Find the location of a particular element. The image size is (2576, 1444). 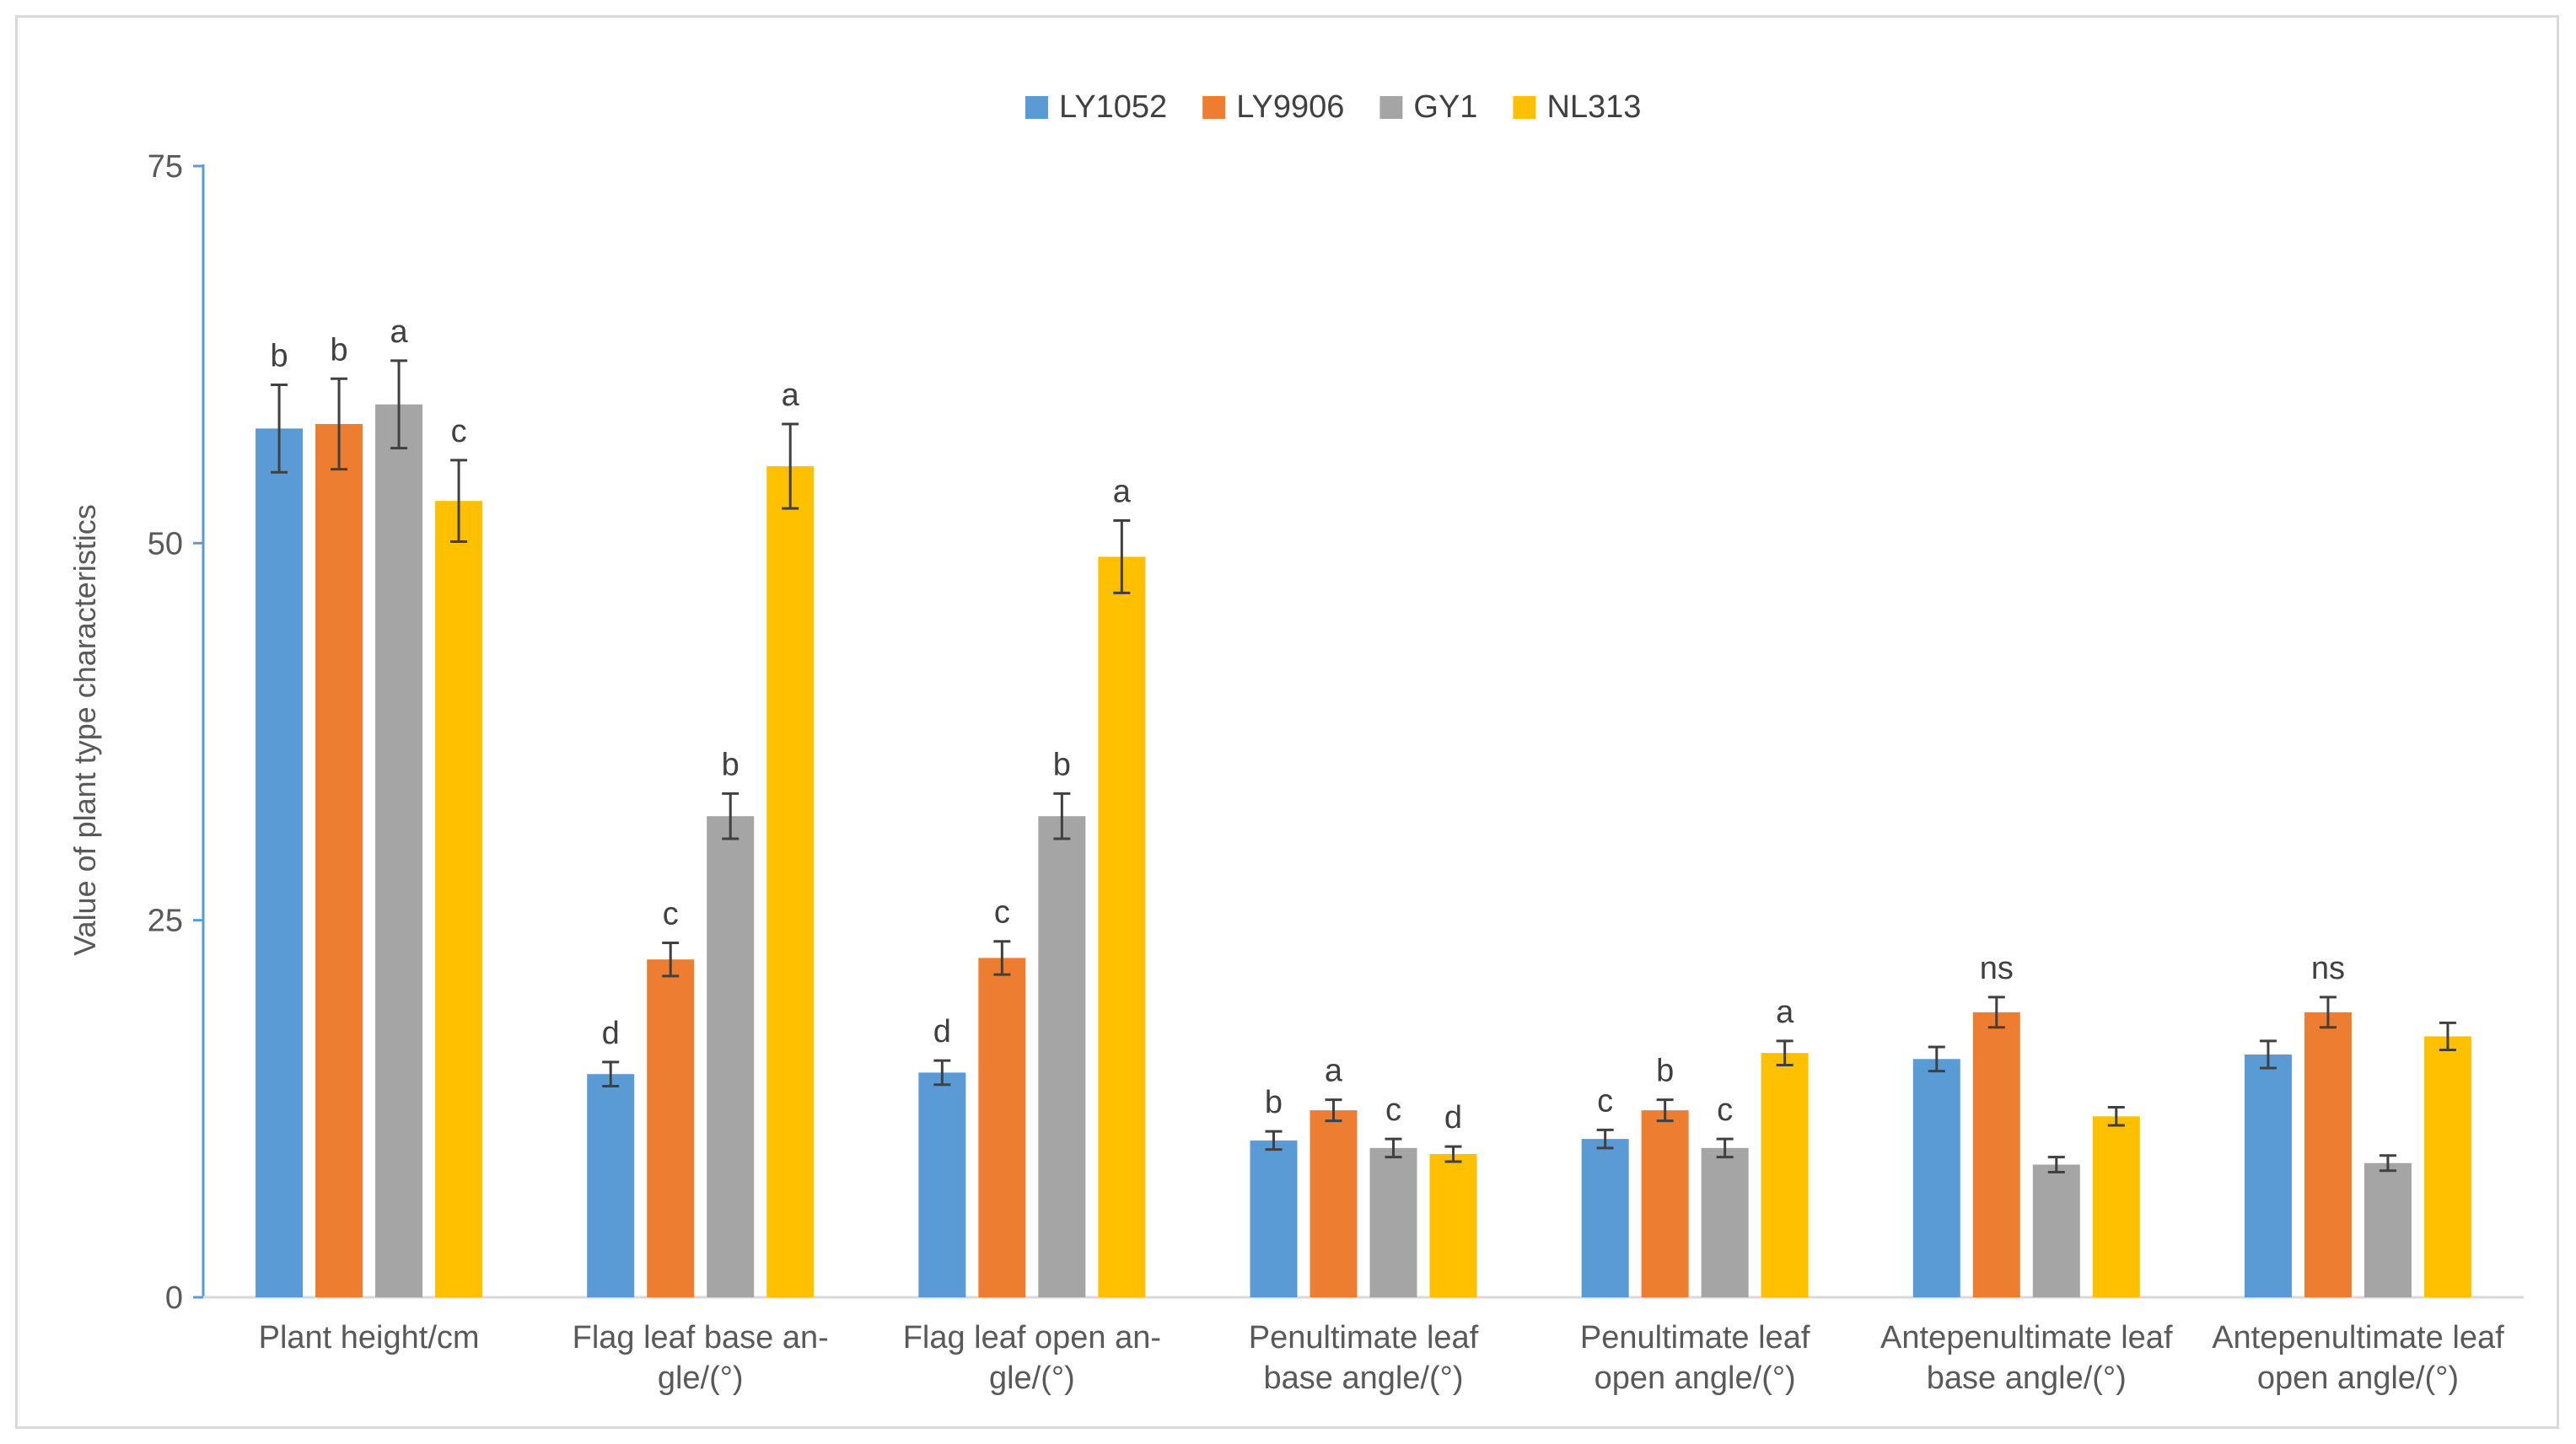

y-axis-label: Value of plant type characteristics is located at coordinates (84, 730).